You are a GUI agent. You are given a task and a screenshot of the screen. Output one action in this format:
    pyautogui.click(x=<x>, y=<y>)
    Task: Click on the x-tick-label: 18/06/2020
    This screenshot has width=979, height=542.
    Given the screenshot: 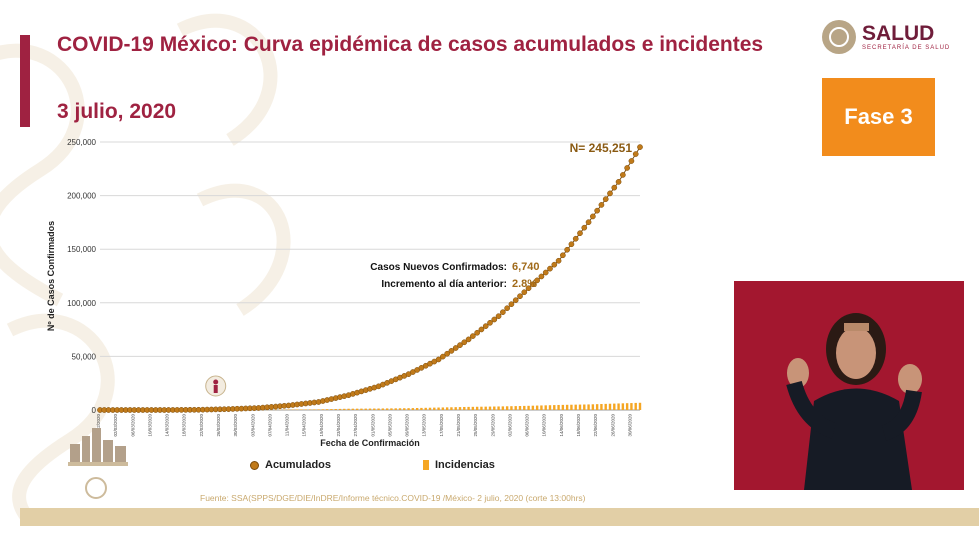 What is the action you would take?
    pyautogui.click(x=578, y=425)
    